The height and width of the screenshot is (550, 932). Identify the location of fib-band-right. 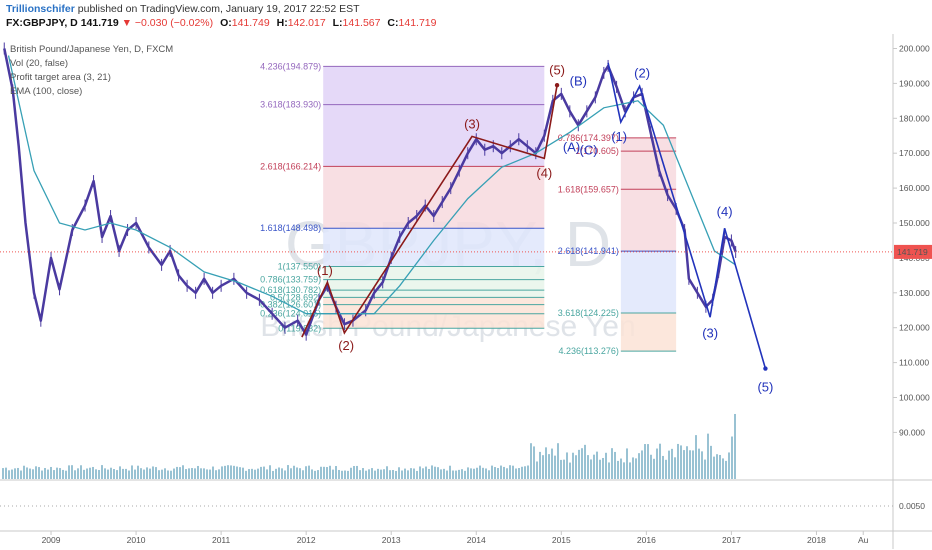
(648, 332).